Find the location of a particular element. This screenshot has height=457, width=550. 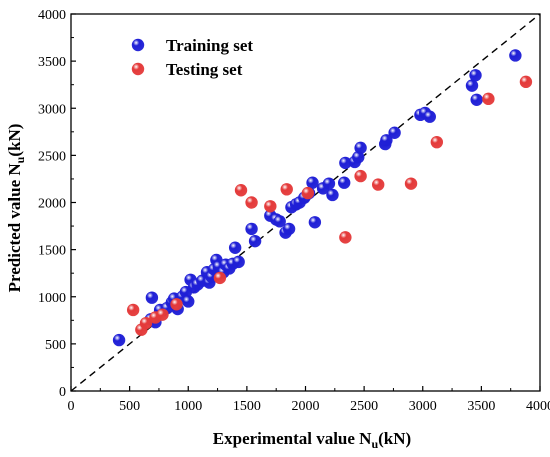

x-tick-label: 0 is located at coordinates (71, 406).